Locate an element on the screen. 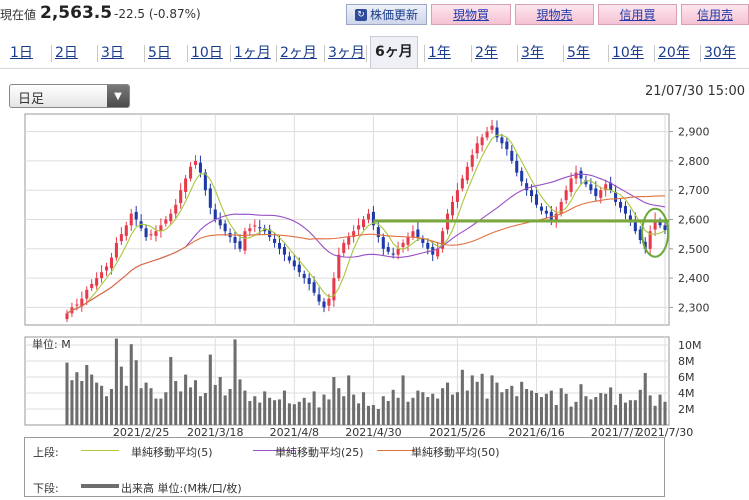  sell-margin-button: 信用売 is located at coordinates (715, 14).